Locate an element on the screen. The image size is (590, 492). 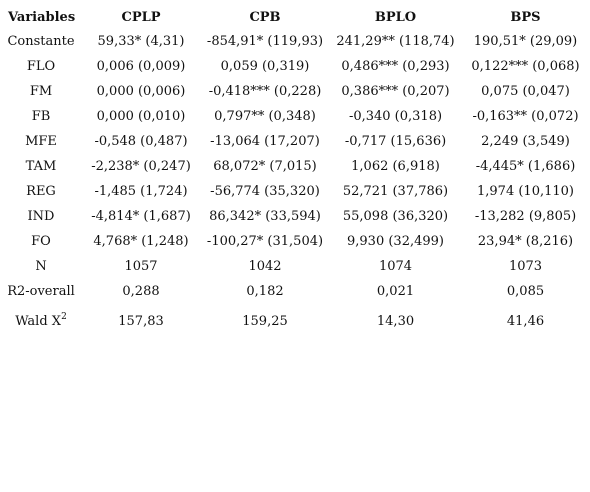
cell-bps: -4,445* (1,686) is located at coordinates (525, 166).